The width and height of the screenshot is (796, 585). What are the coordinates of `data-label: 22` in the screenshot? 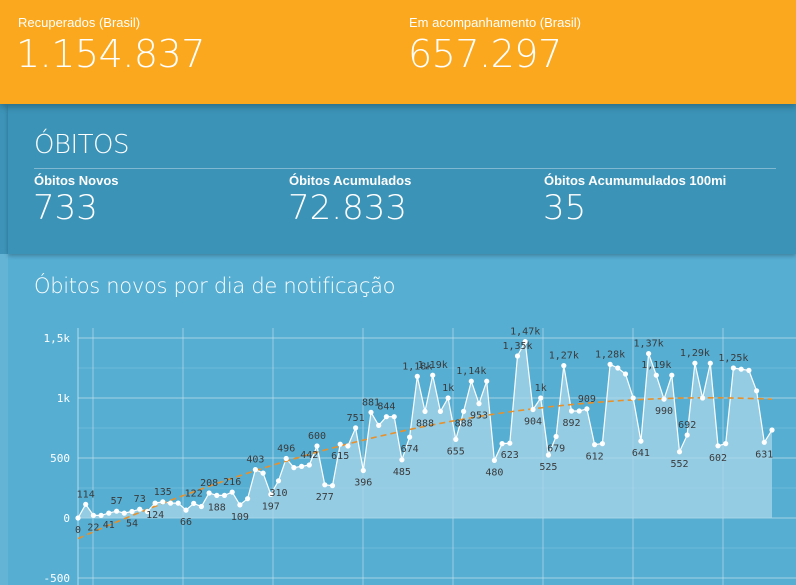 It's located at (93, 527).